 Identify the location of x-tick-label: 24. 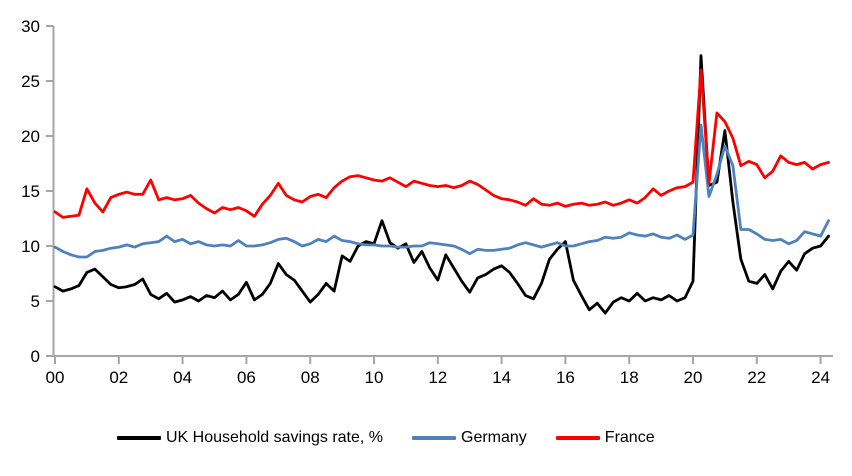
(820, 377).